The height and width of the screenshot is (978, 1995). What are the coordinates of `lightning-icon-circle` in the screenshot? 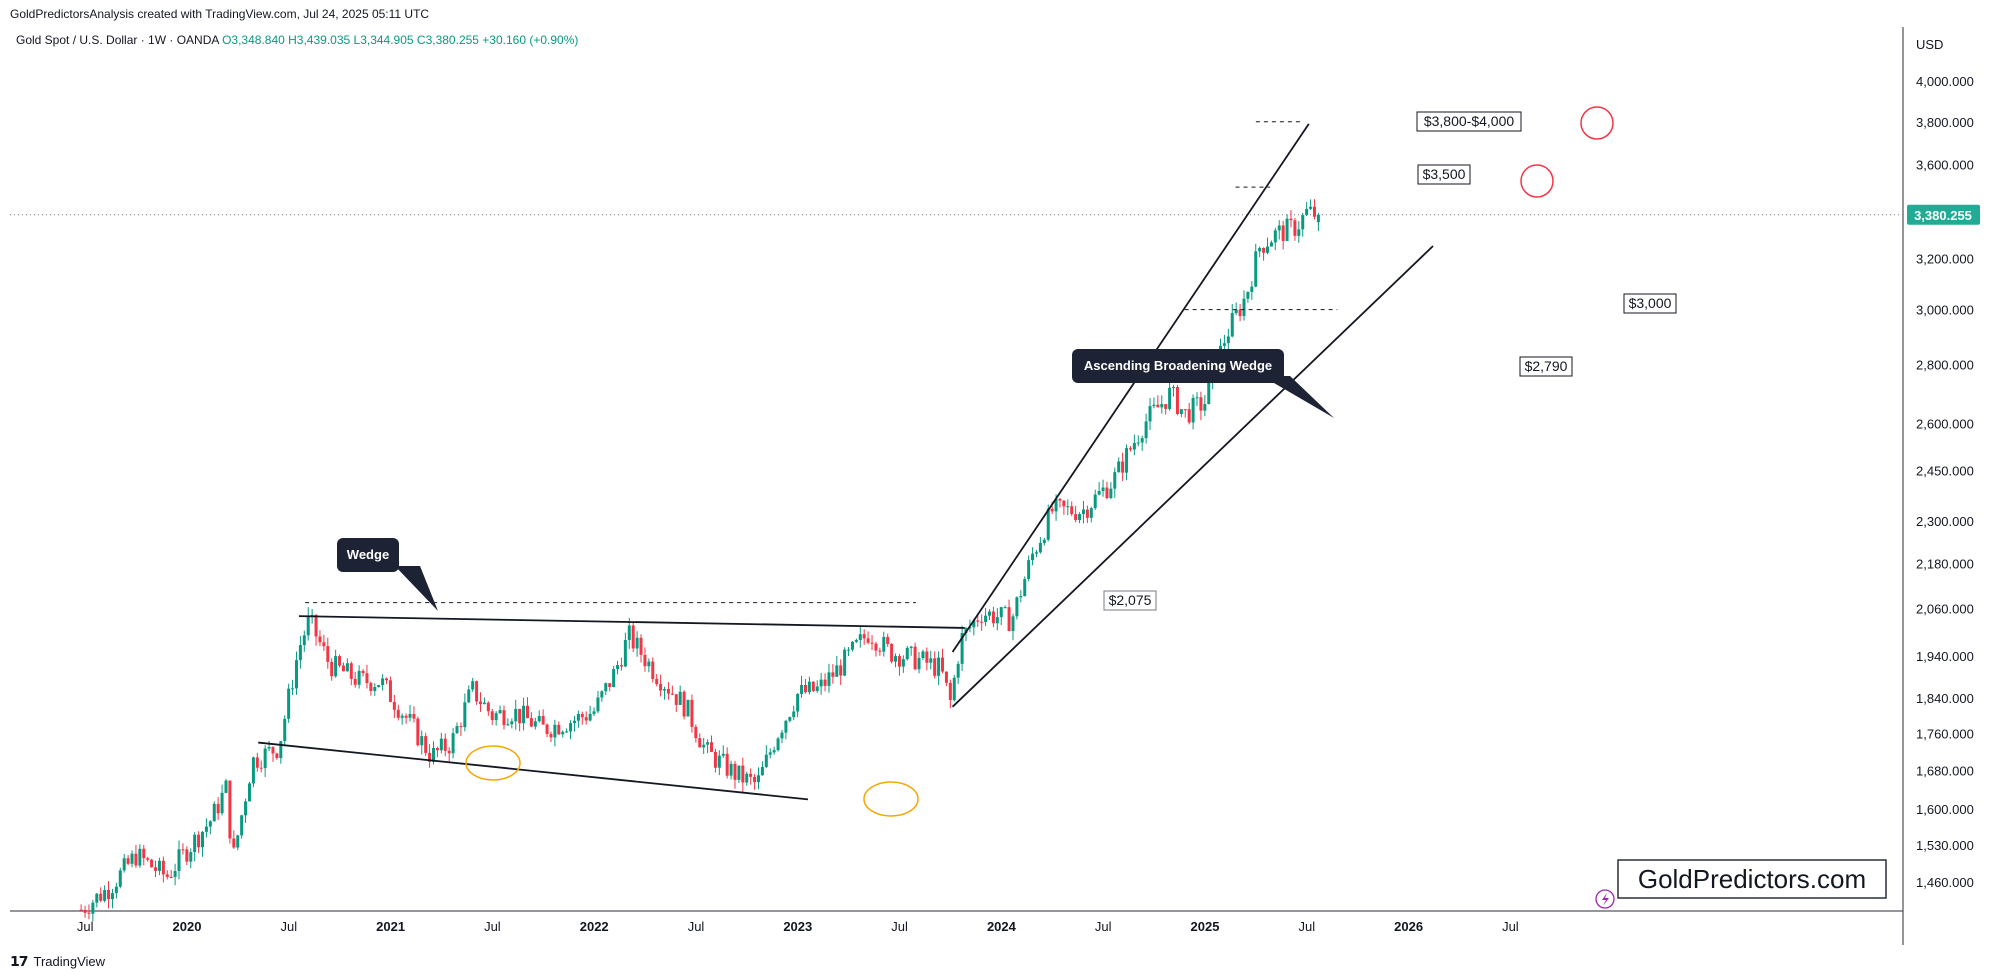 It's located at (1605, 899).